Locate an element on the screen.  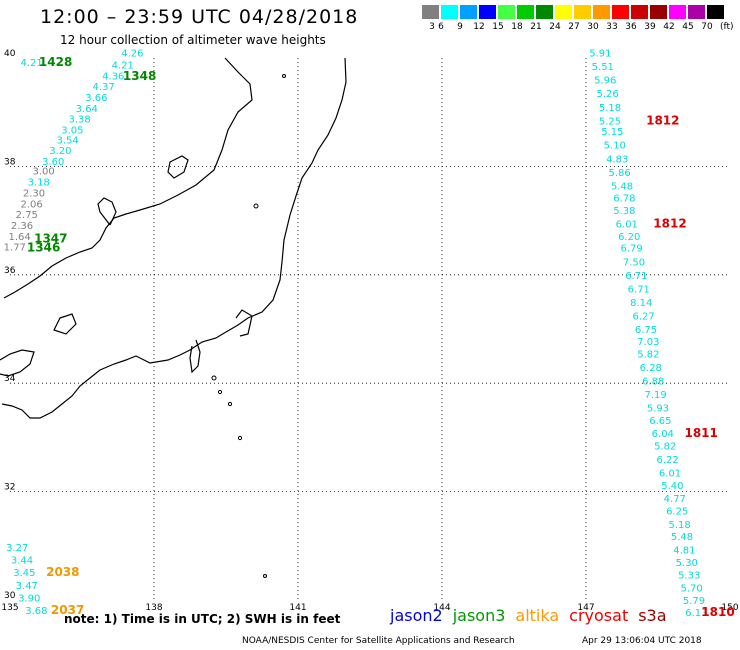
legend-bin-label: 24 is located at coordinates (555, 27).